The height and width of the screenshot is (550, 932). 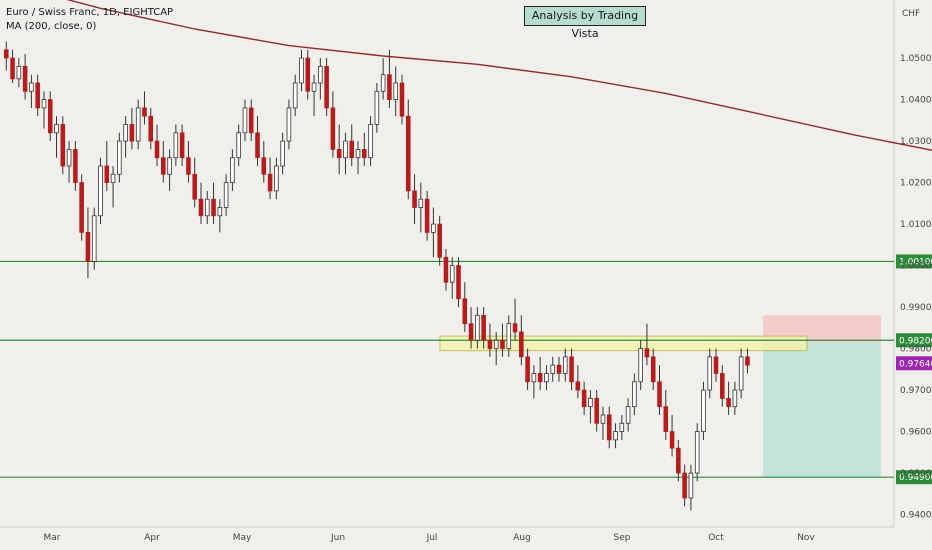 I want to click on last-price-tag, so click(x=914, y=363).